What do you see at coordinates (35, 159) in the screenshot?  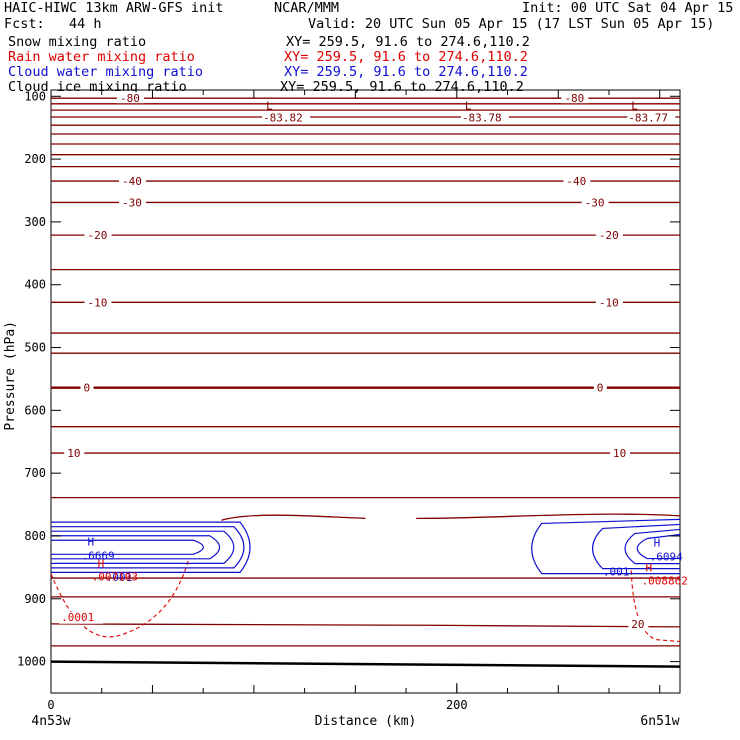 I see `y-tick-label: 200` at bounding box center [35, 159].